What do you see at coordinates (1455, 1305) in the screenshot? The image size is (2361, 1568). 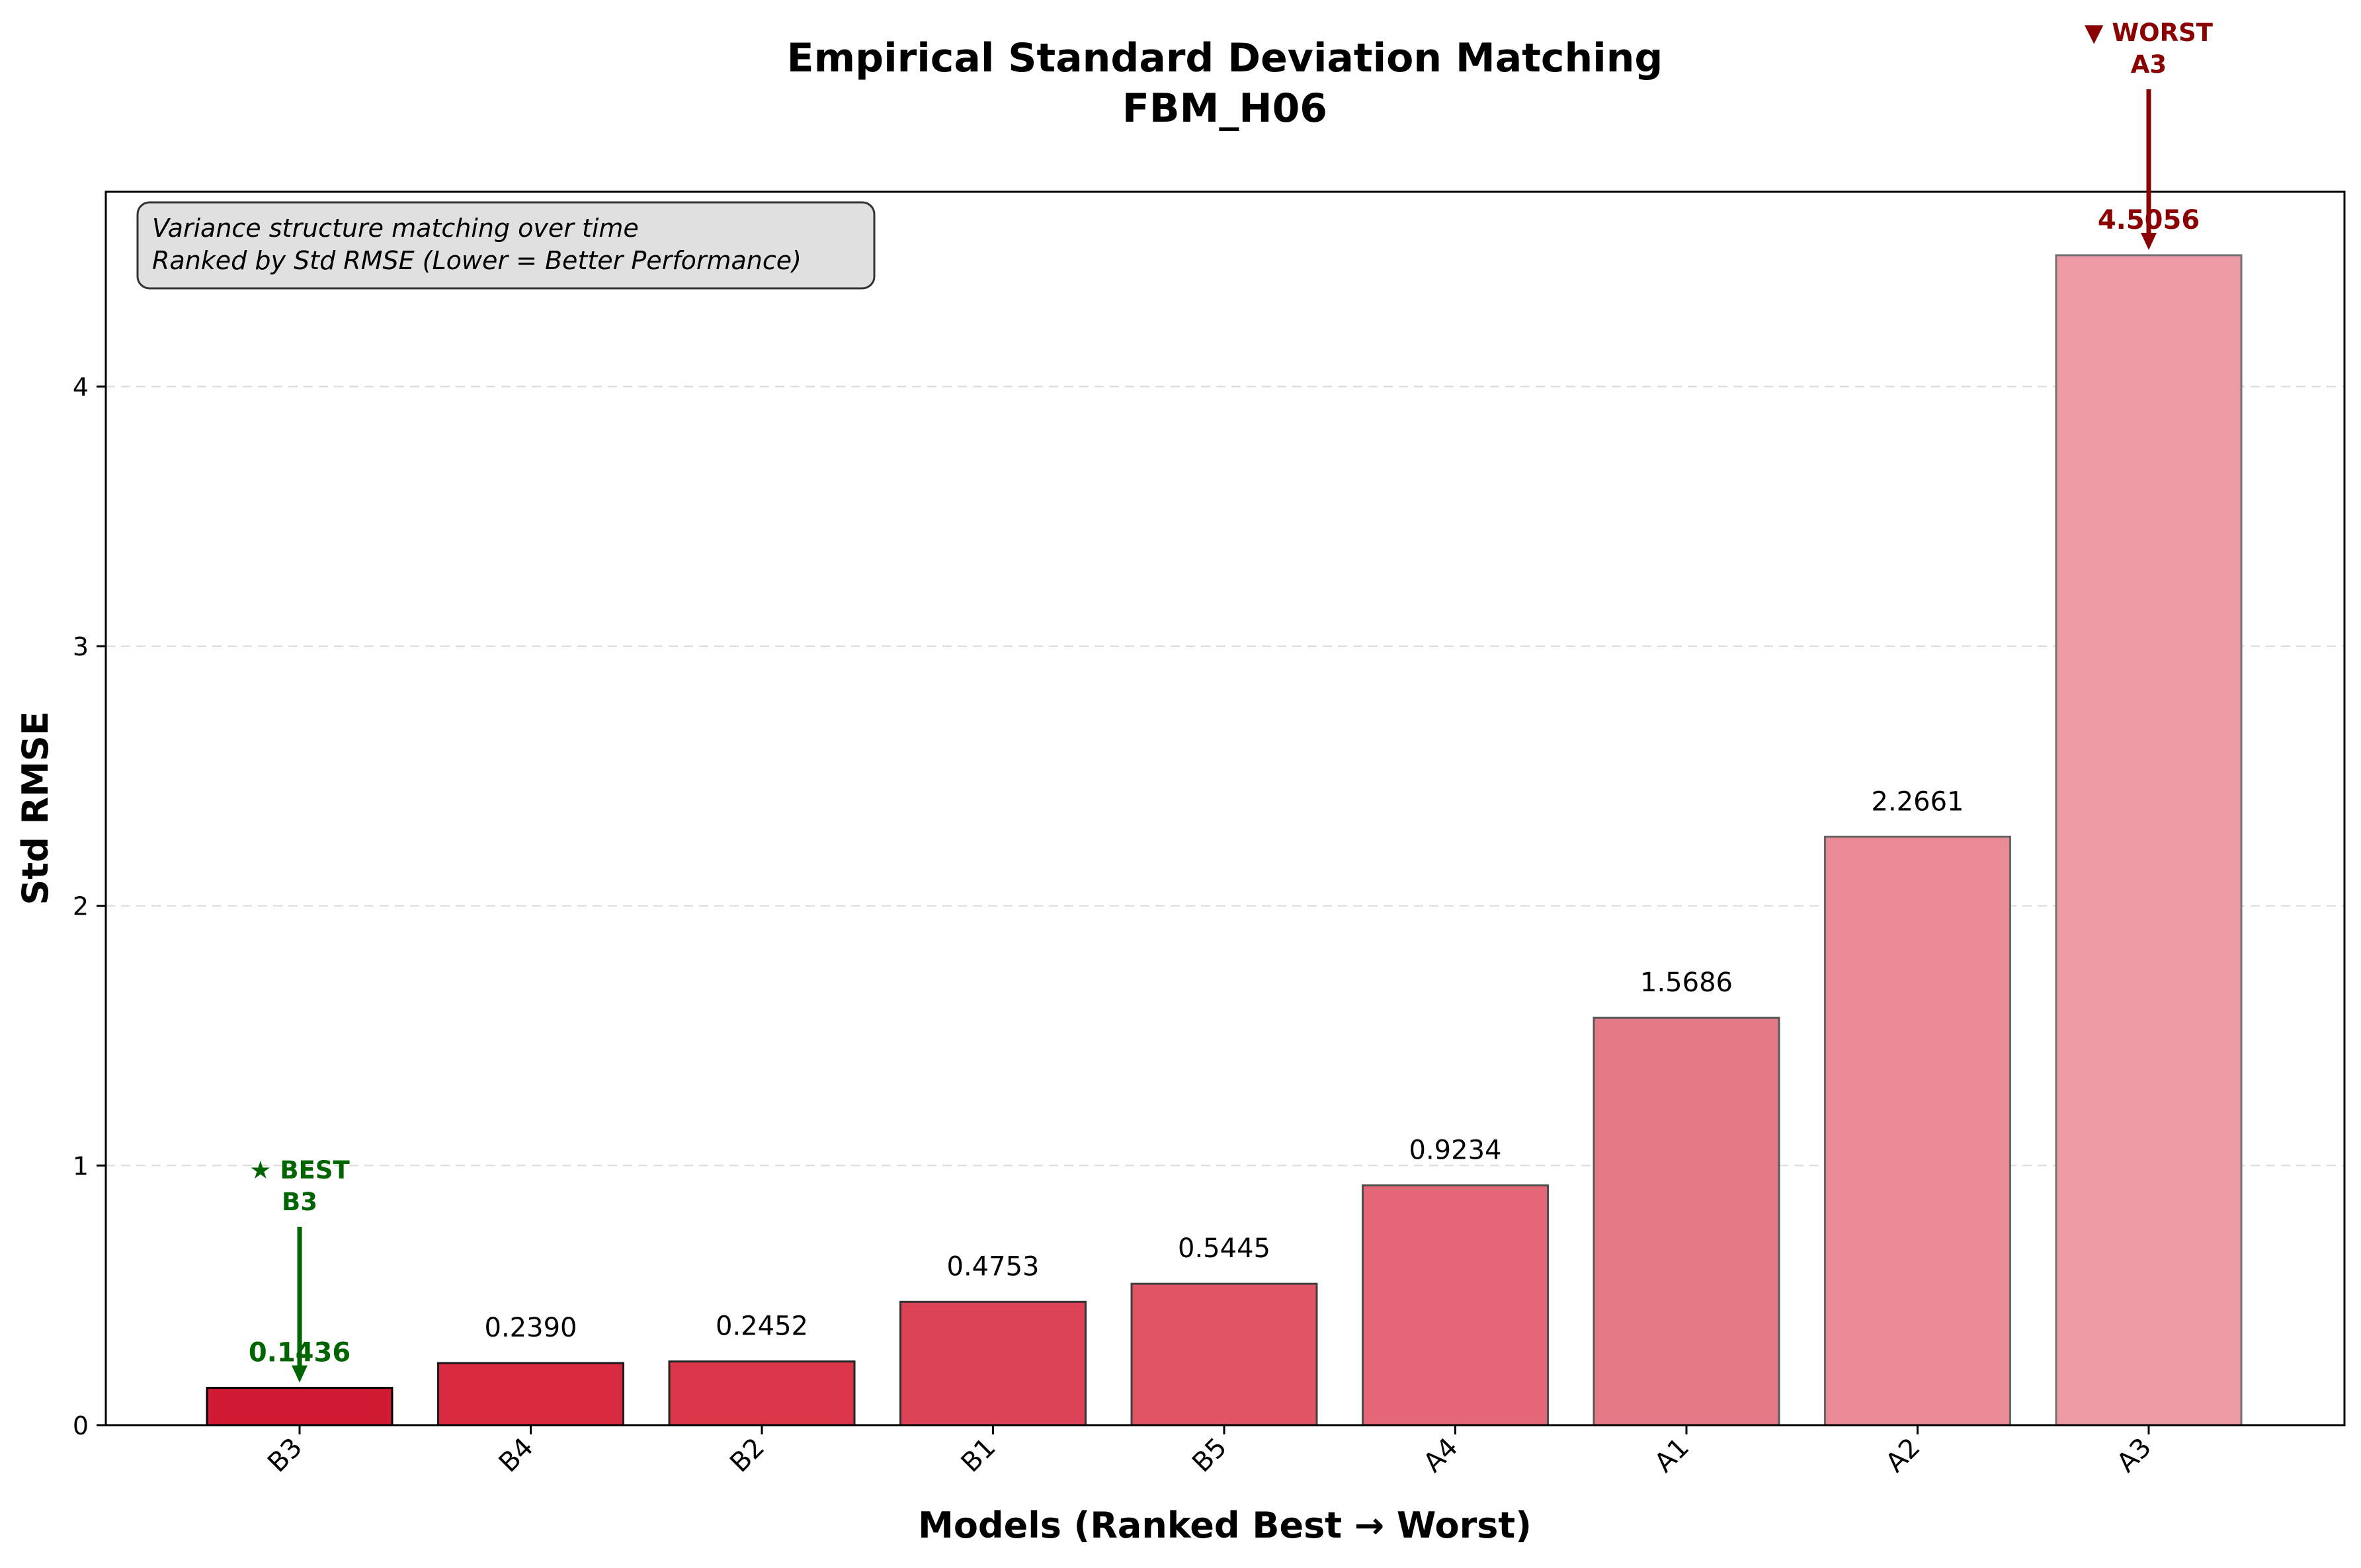 I see `bar-A4` at bounding box center [1455, 1305].